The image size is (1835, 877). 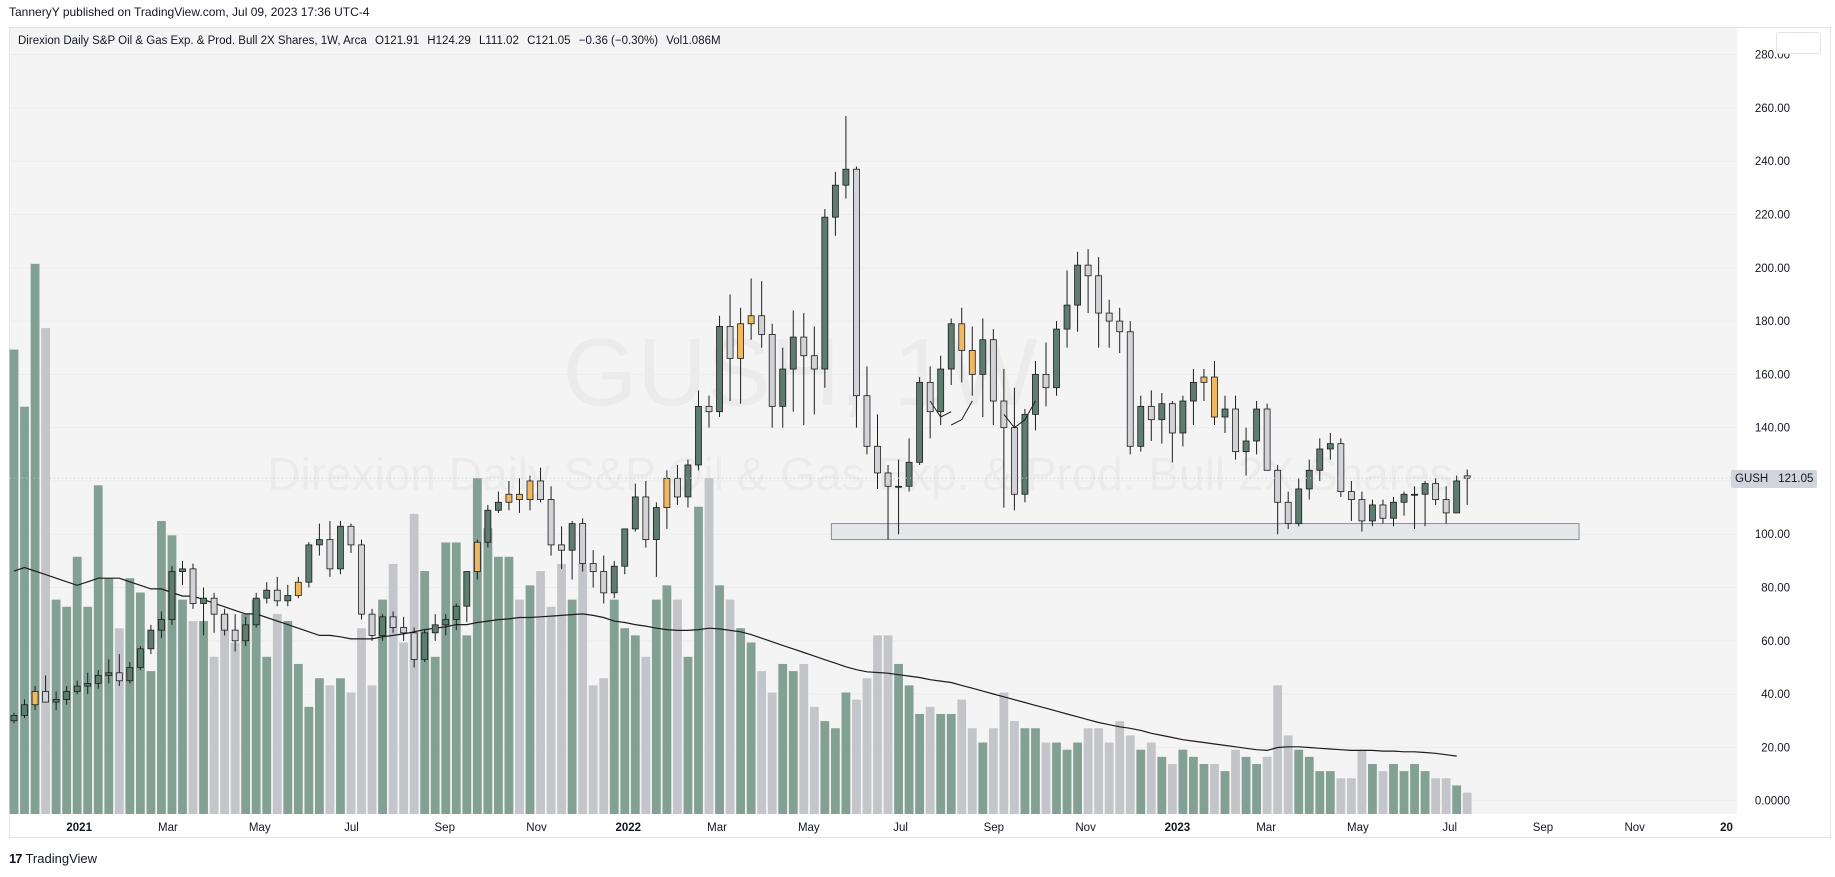 I want to click on chart-corner-button, so click(x=1798, y=43).